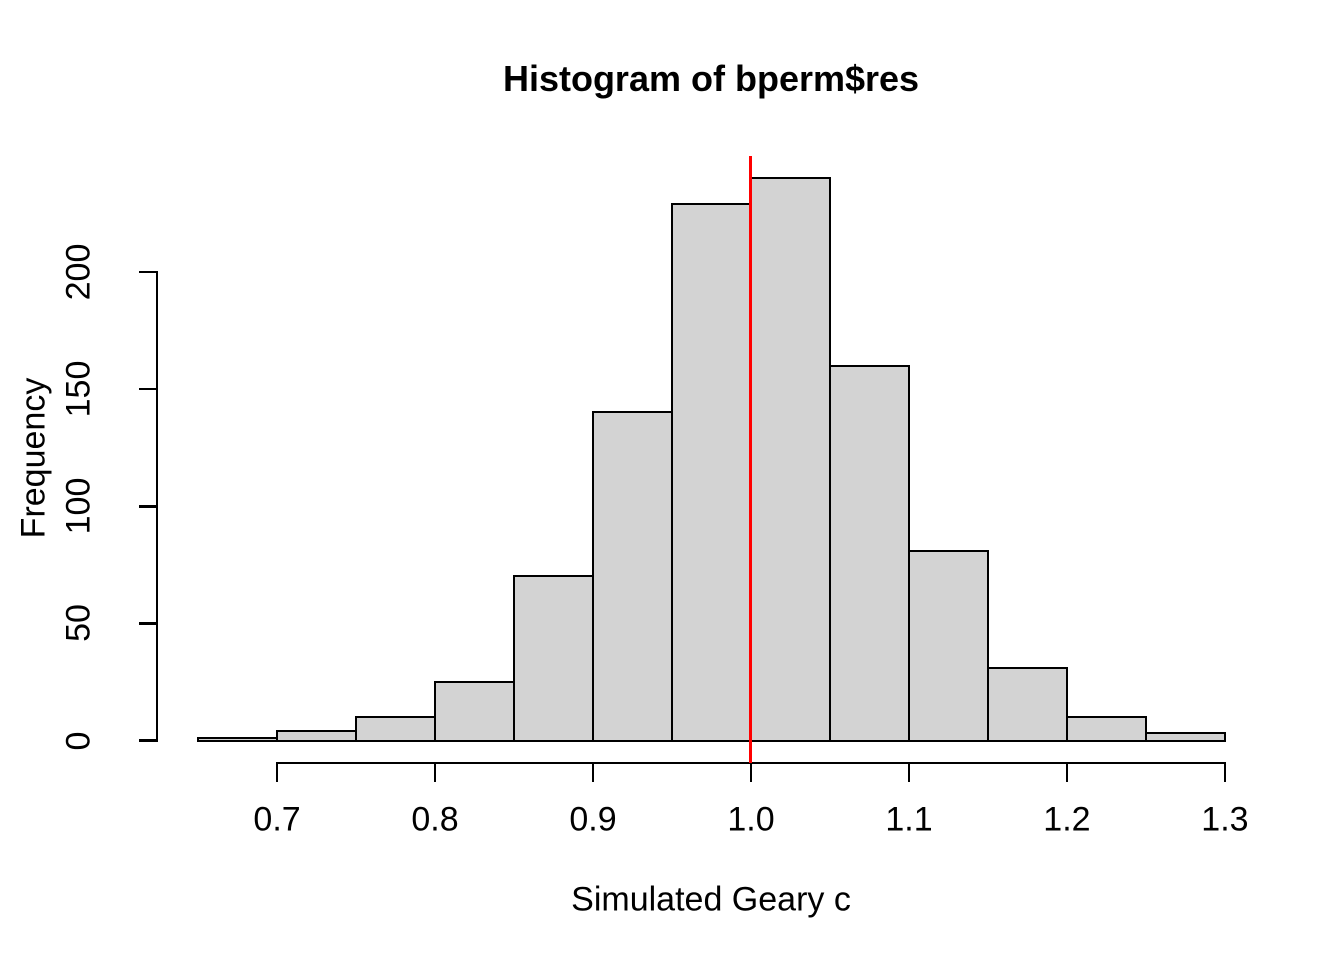 Image resolution: width=1344 pixels, height=960 pixels. What do you see at coordinates (78, 623) in the screenshot?
I see `y-tick-label: 50` at bounding box center [78, 623].